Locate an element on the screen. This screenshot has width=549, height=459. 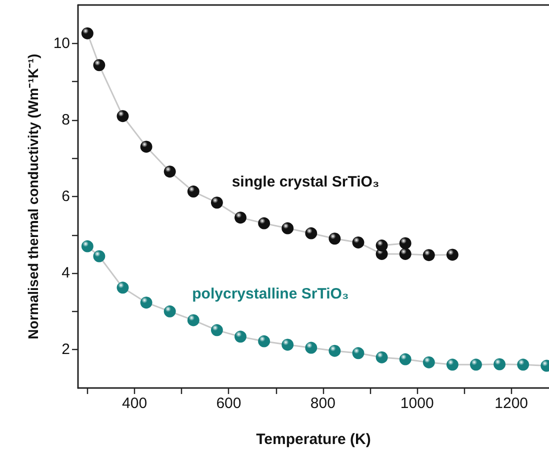
y-tick-label: 4 is located at coordinates (66, 273).